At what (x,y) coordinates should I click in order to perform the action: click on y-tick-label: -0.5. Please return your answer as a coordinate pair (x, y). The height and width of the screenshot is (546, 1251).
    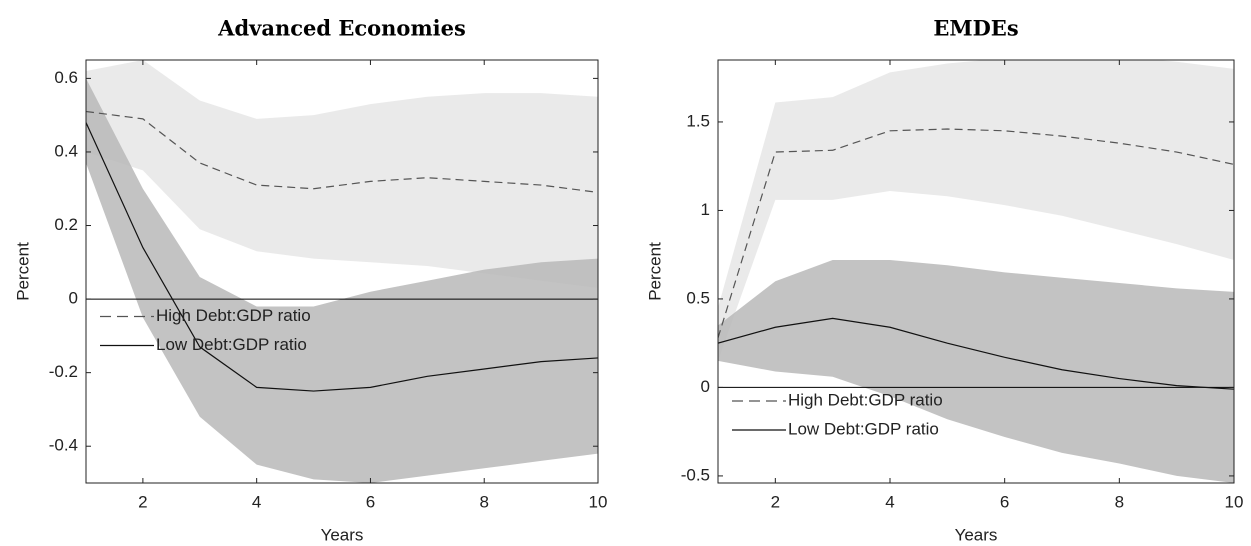
    Looking at the image, I should click on (695, 474).